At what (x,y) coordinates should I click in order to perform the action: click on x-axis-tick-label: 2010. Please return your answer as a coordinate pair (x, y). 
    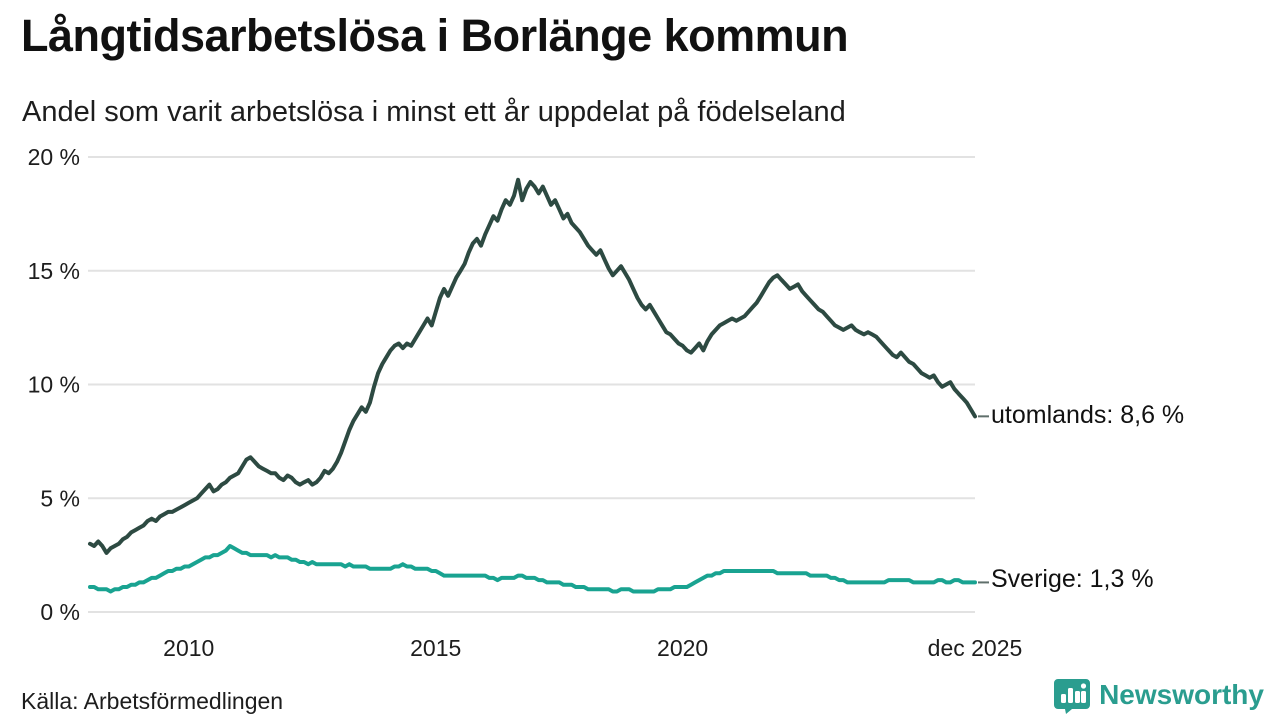
    Looking at the image, I should click on (188, 648).